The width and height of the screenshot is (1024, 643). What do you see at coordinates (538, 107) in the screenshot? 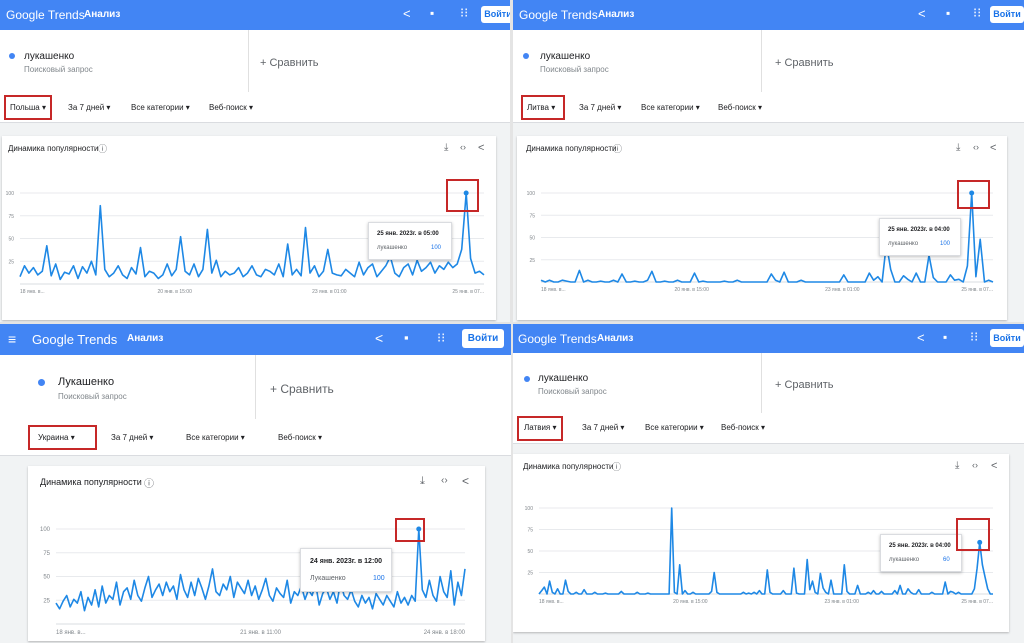
I see `region-value: Литва` at bounding box center [538, 107].